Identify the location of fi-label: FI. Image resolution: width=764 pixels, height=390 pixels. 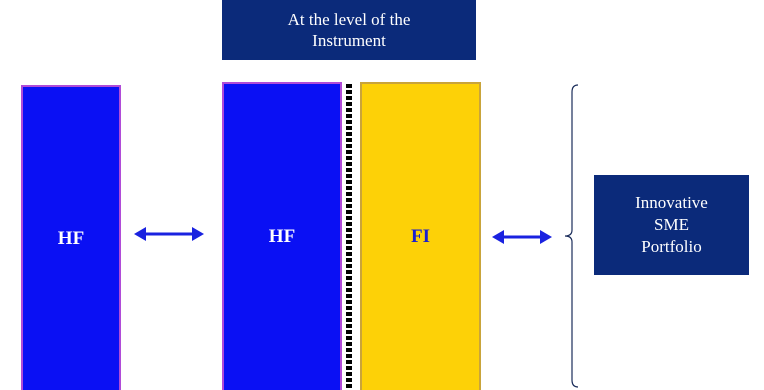
(420, 236).